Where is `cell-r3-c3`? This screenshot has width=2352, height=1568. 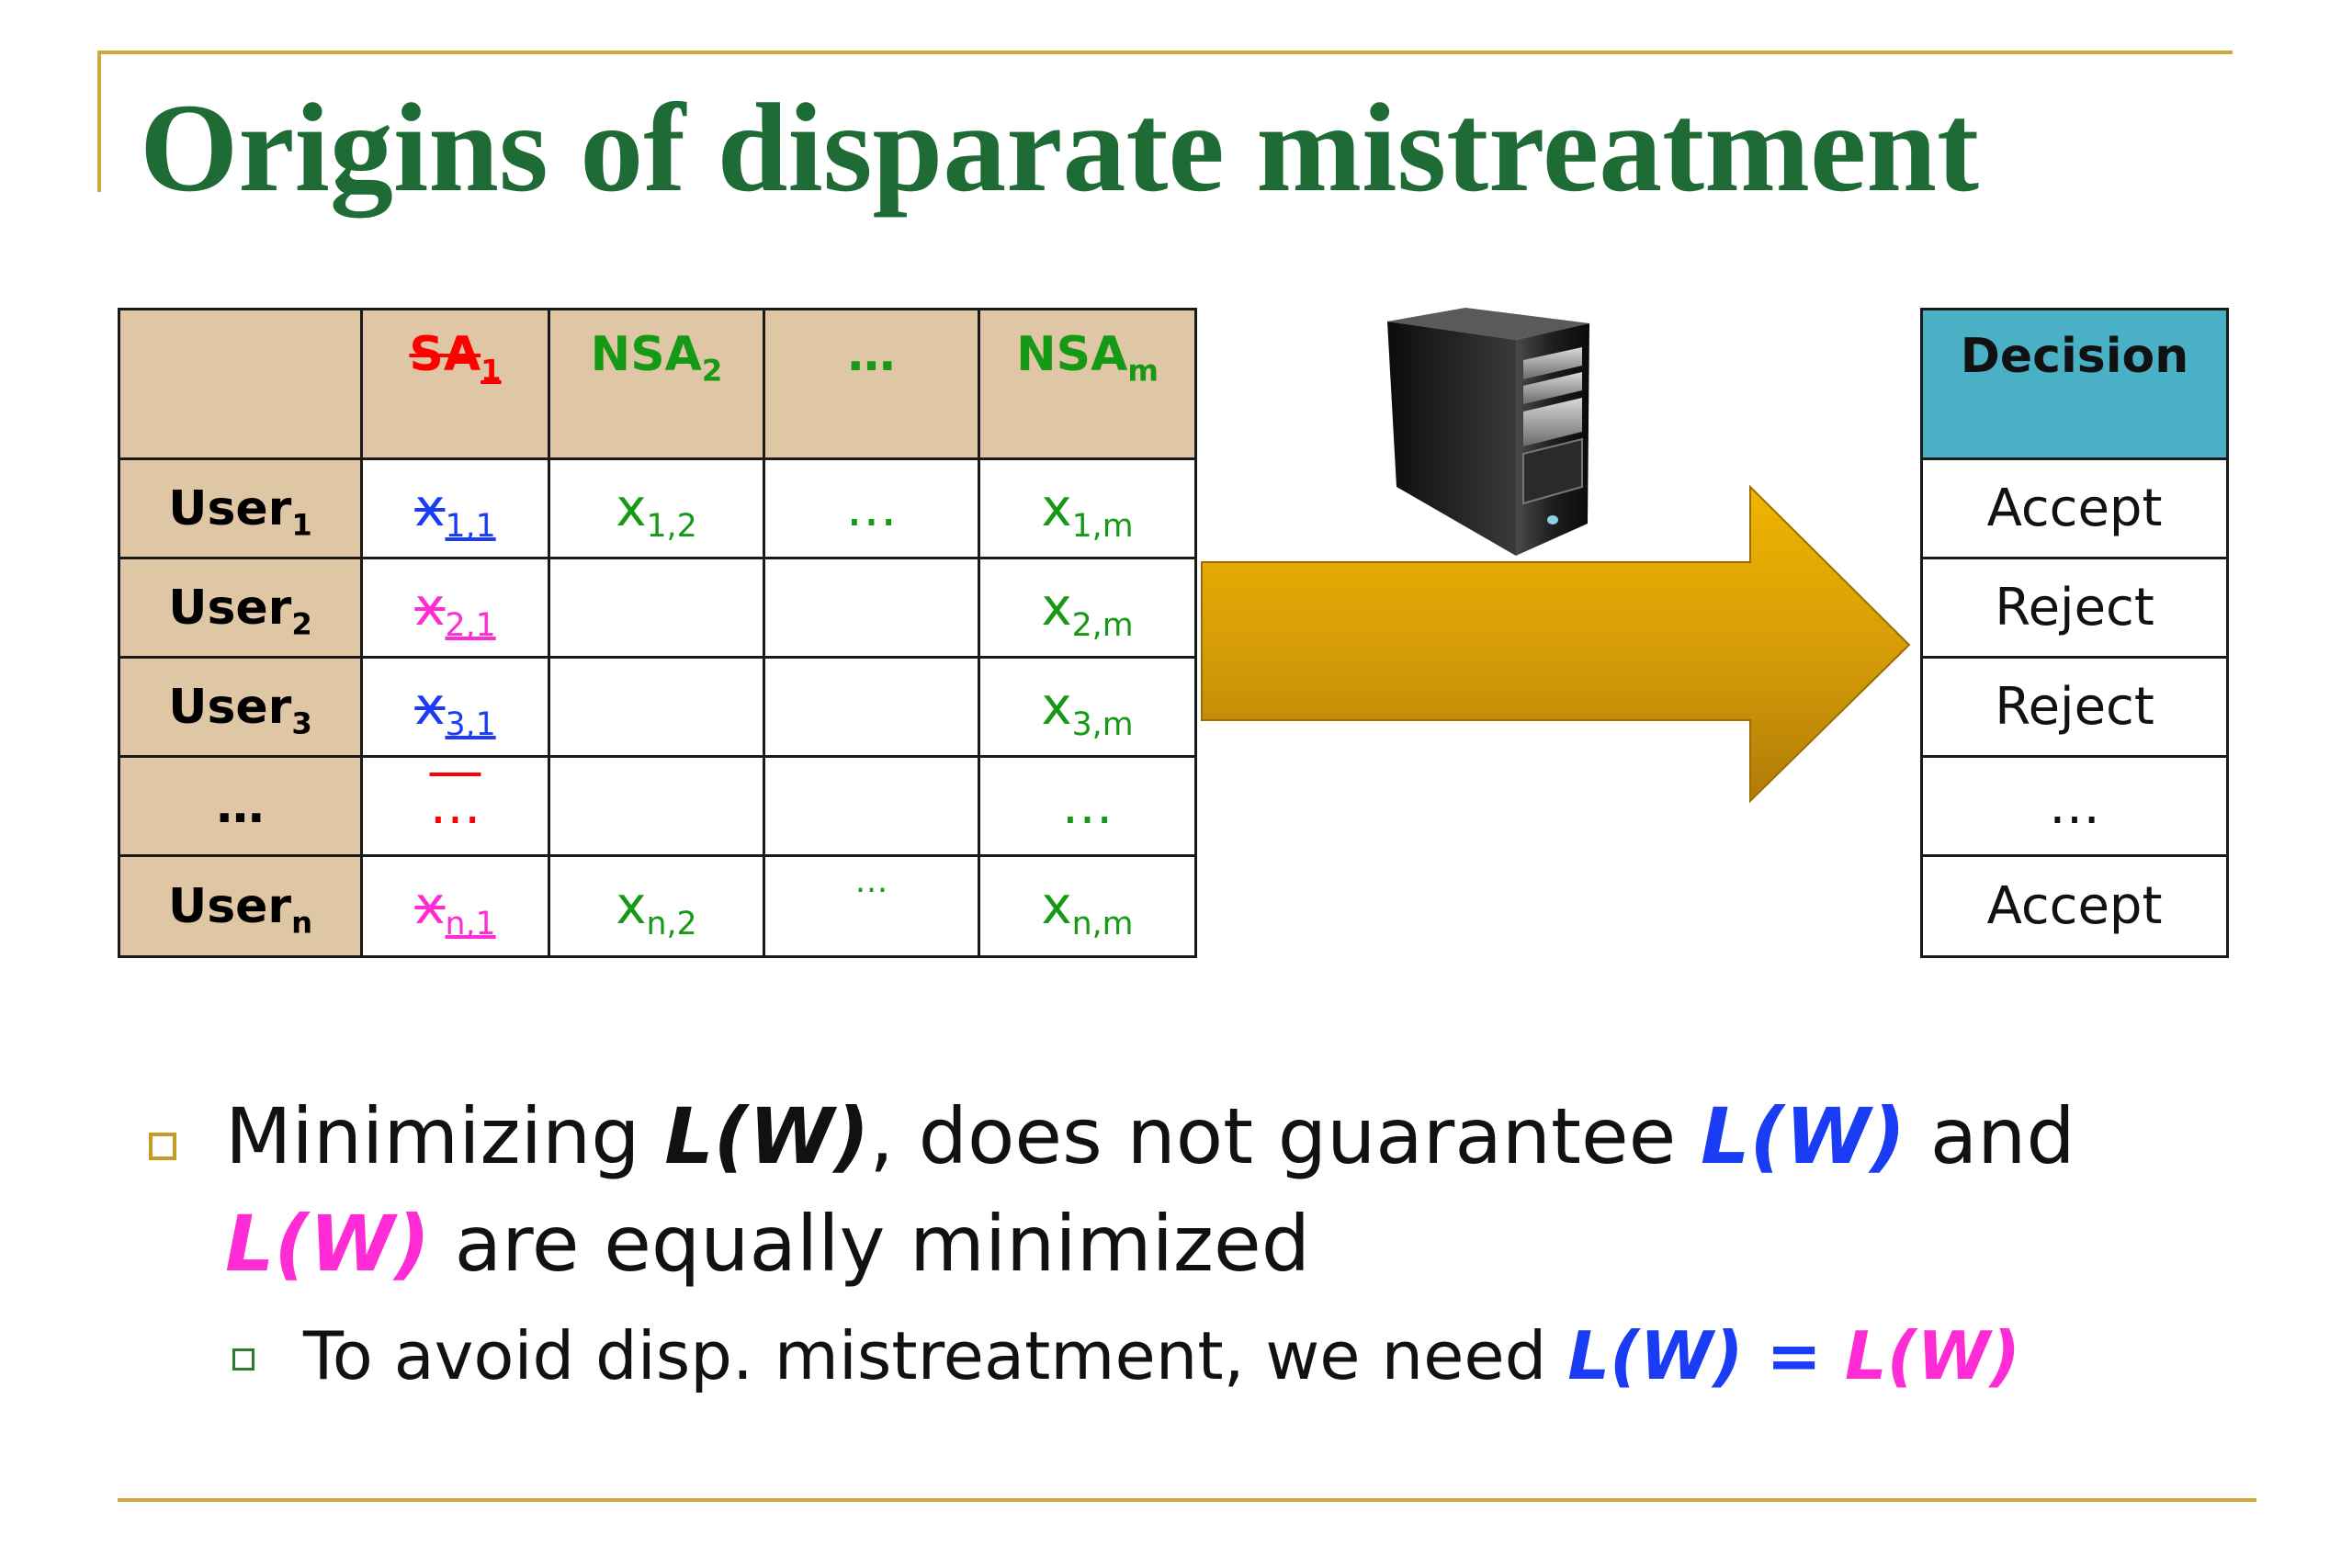 cell-r3-c3 is located at coordinates (871, 707).